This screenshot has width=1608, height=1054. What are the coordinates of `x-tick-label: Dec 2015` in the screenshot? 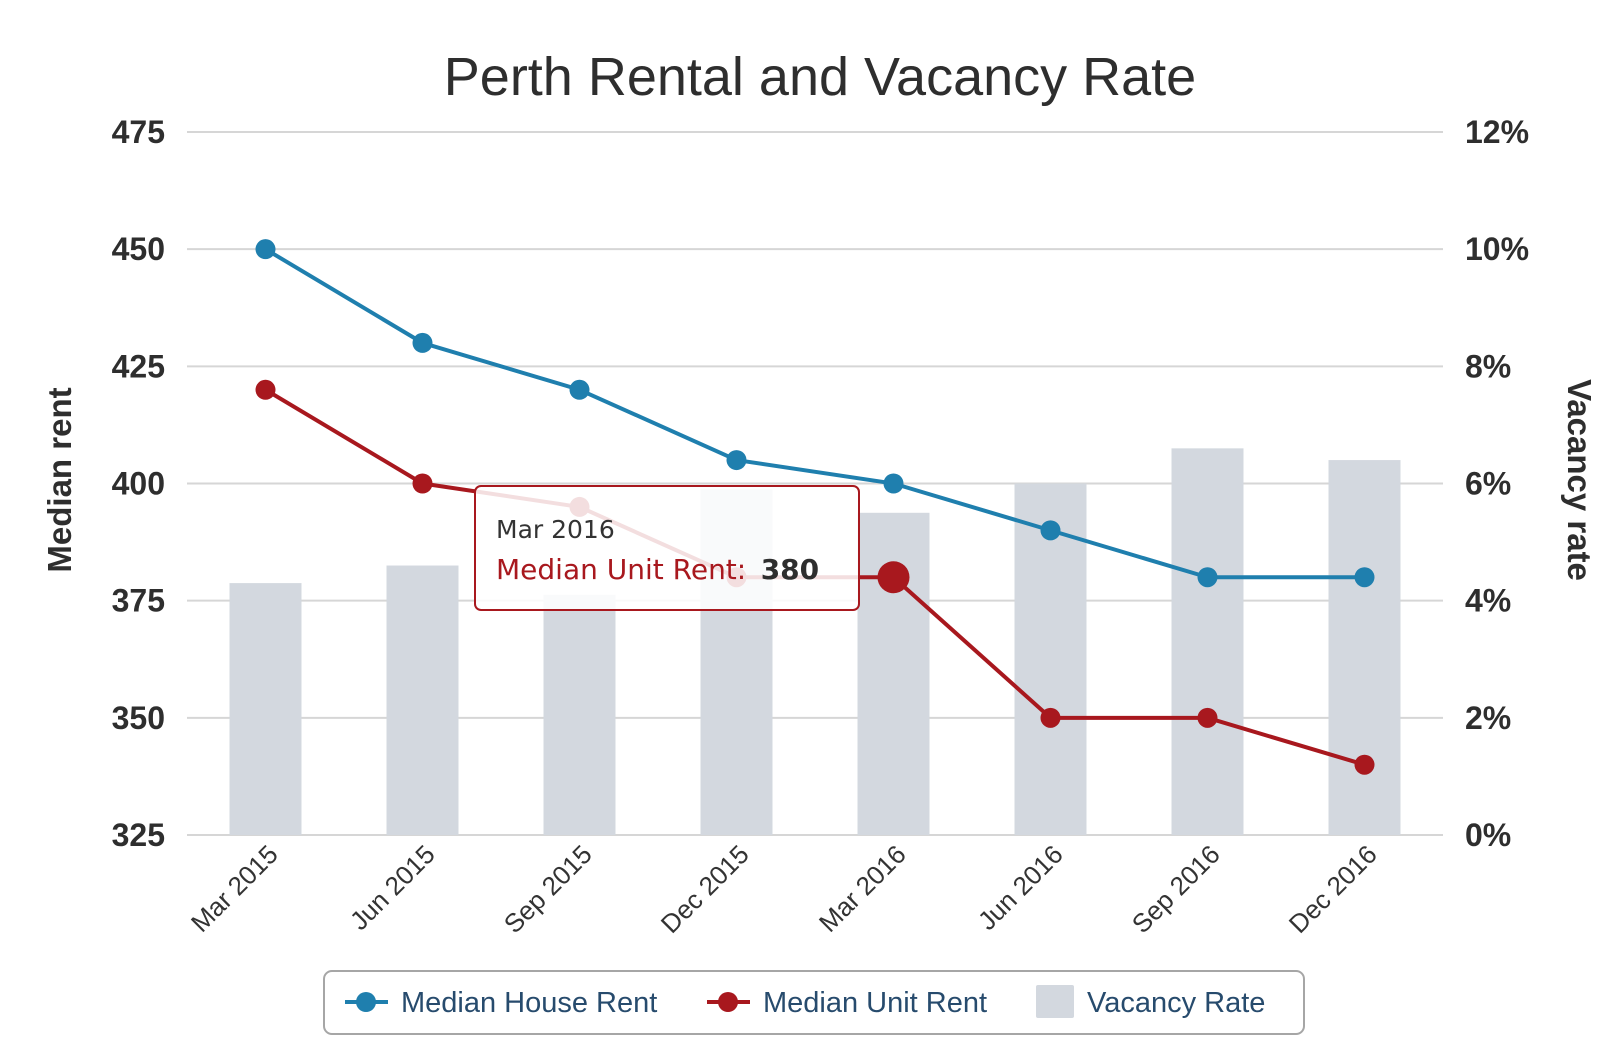 It's located at (705, 889).